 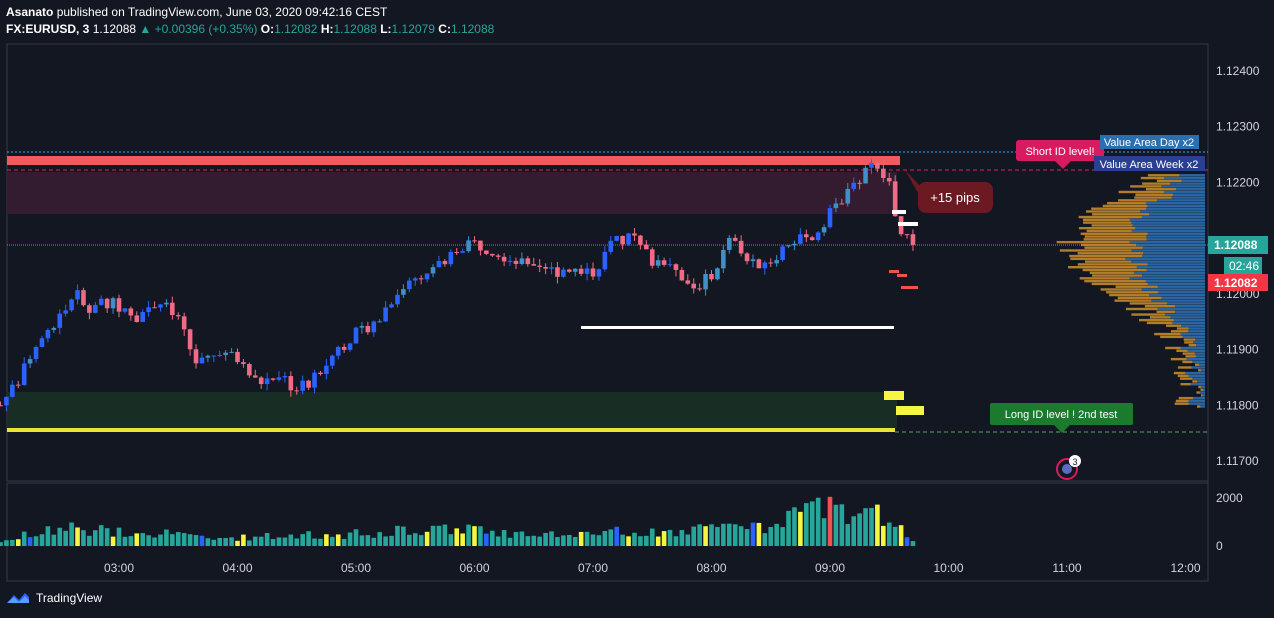 What do you see at coordinates (1238, 71) in the screenshot?
I see `price-tick-label: 1.12400` at bounding box center [1238, 71].